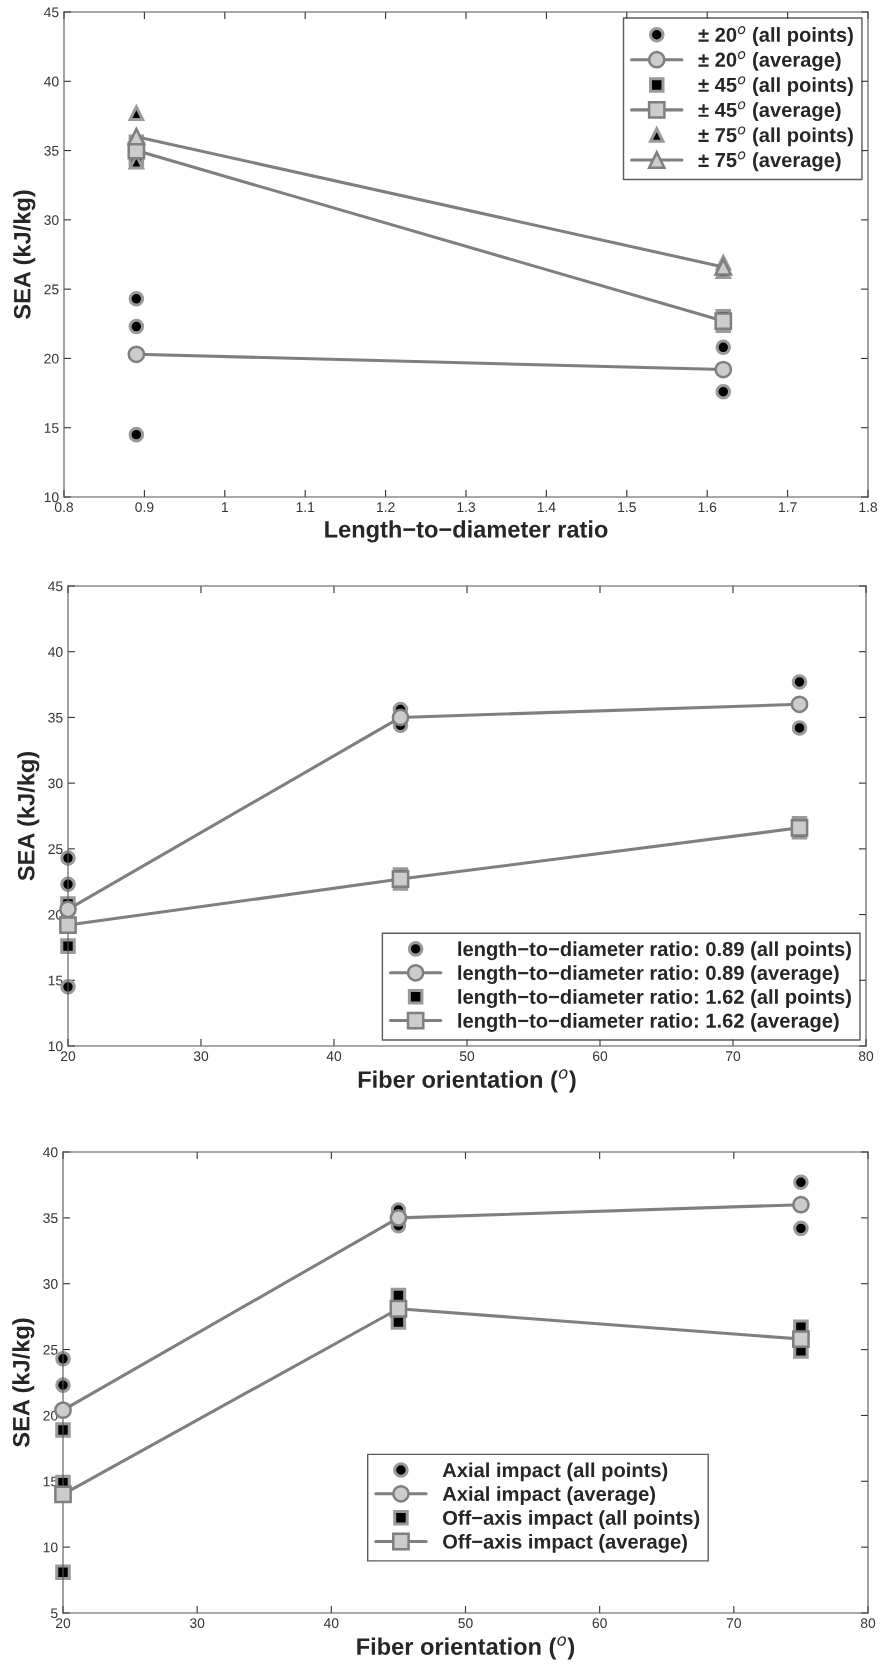 The image size is (884, 1671). What do you see at coordinates (707, 507) in the screenshot?
I see `x-tick-label: 1.6` at bounding box center [707, 507].